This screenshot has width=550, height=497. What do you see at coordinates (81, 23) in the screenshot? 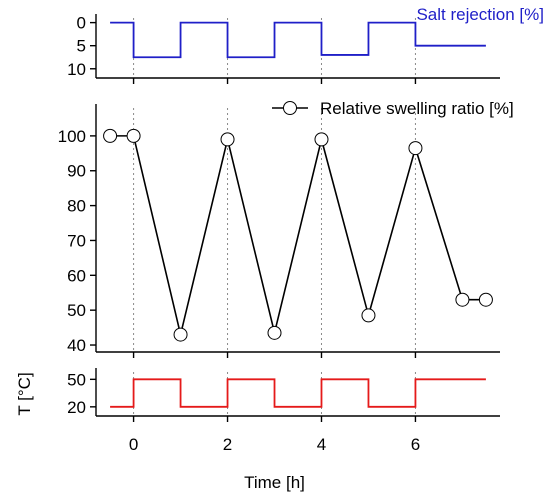
I see `y-tick-label: 0` at bounding box center [81, 23].